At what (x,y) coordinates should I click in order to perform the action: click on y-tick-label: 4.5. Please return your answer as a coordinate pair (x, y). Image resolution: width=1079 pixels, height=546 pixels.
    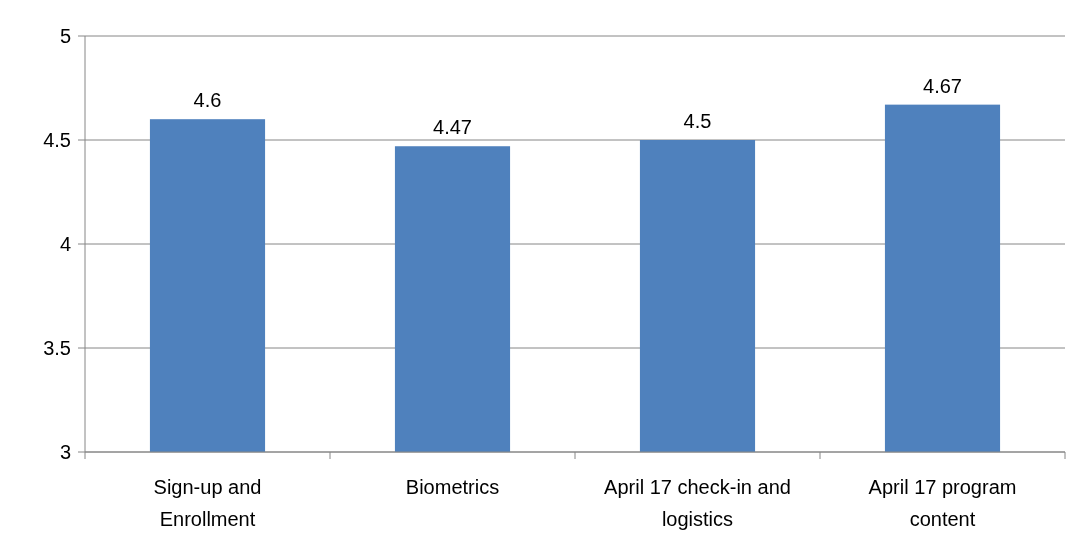
    Looking at the image, I should click on (57, 140).